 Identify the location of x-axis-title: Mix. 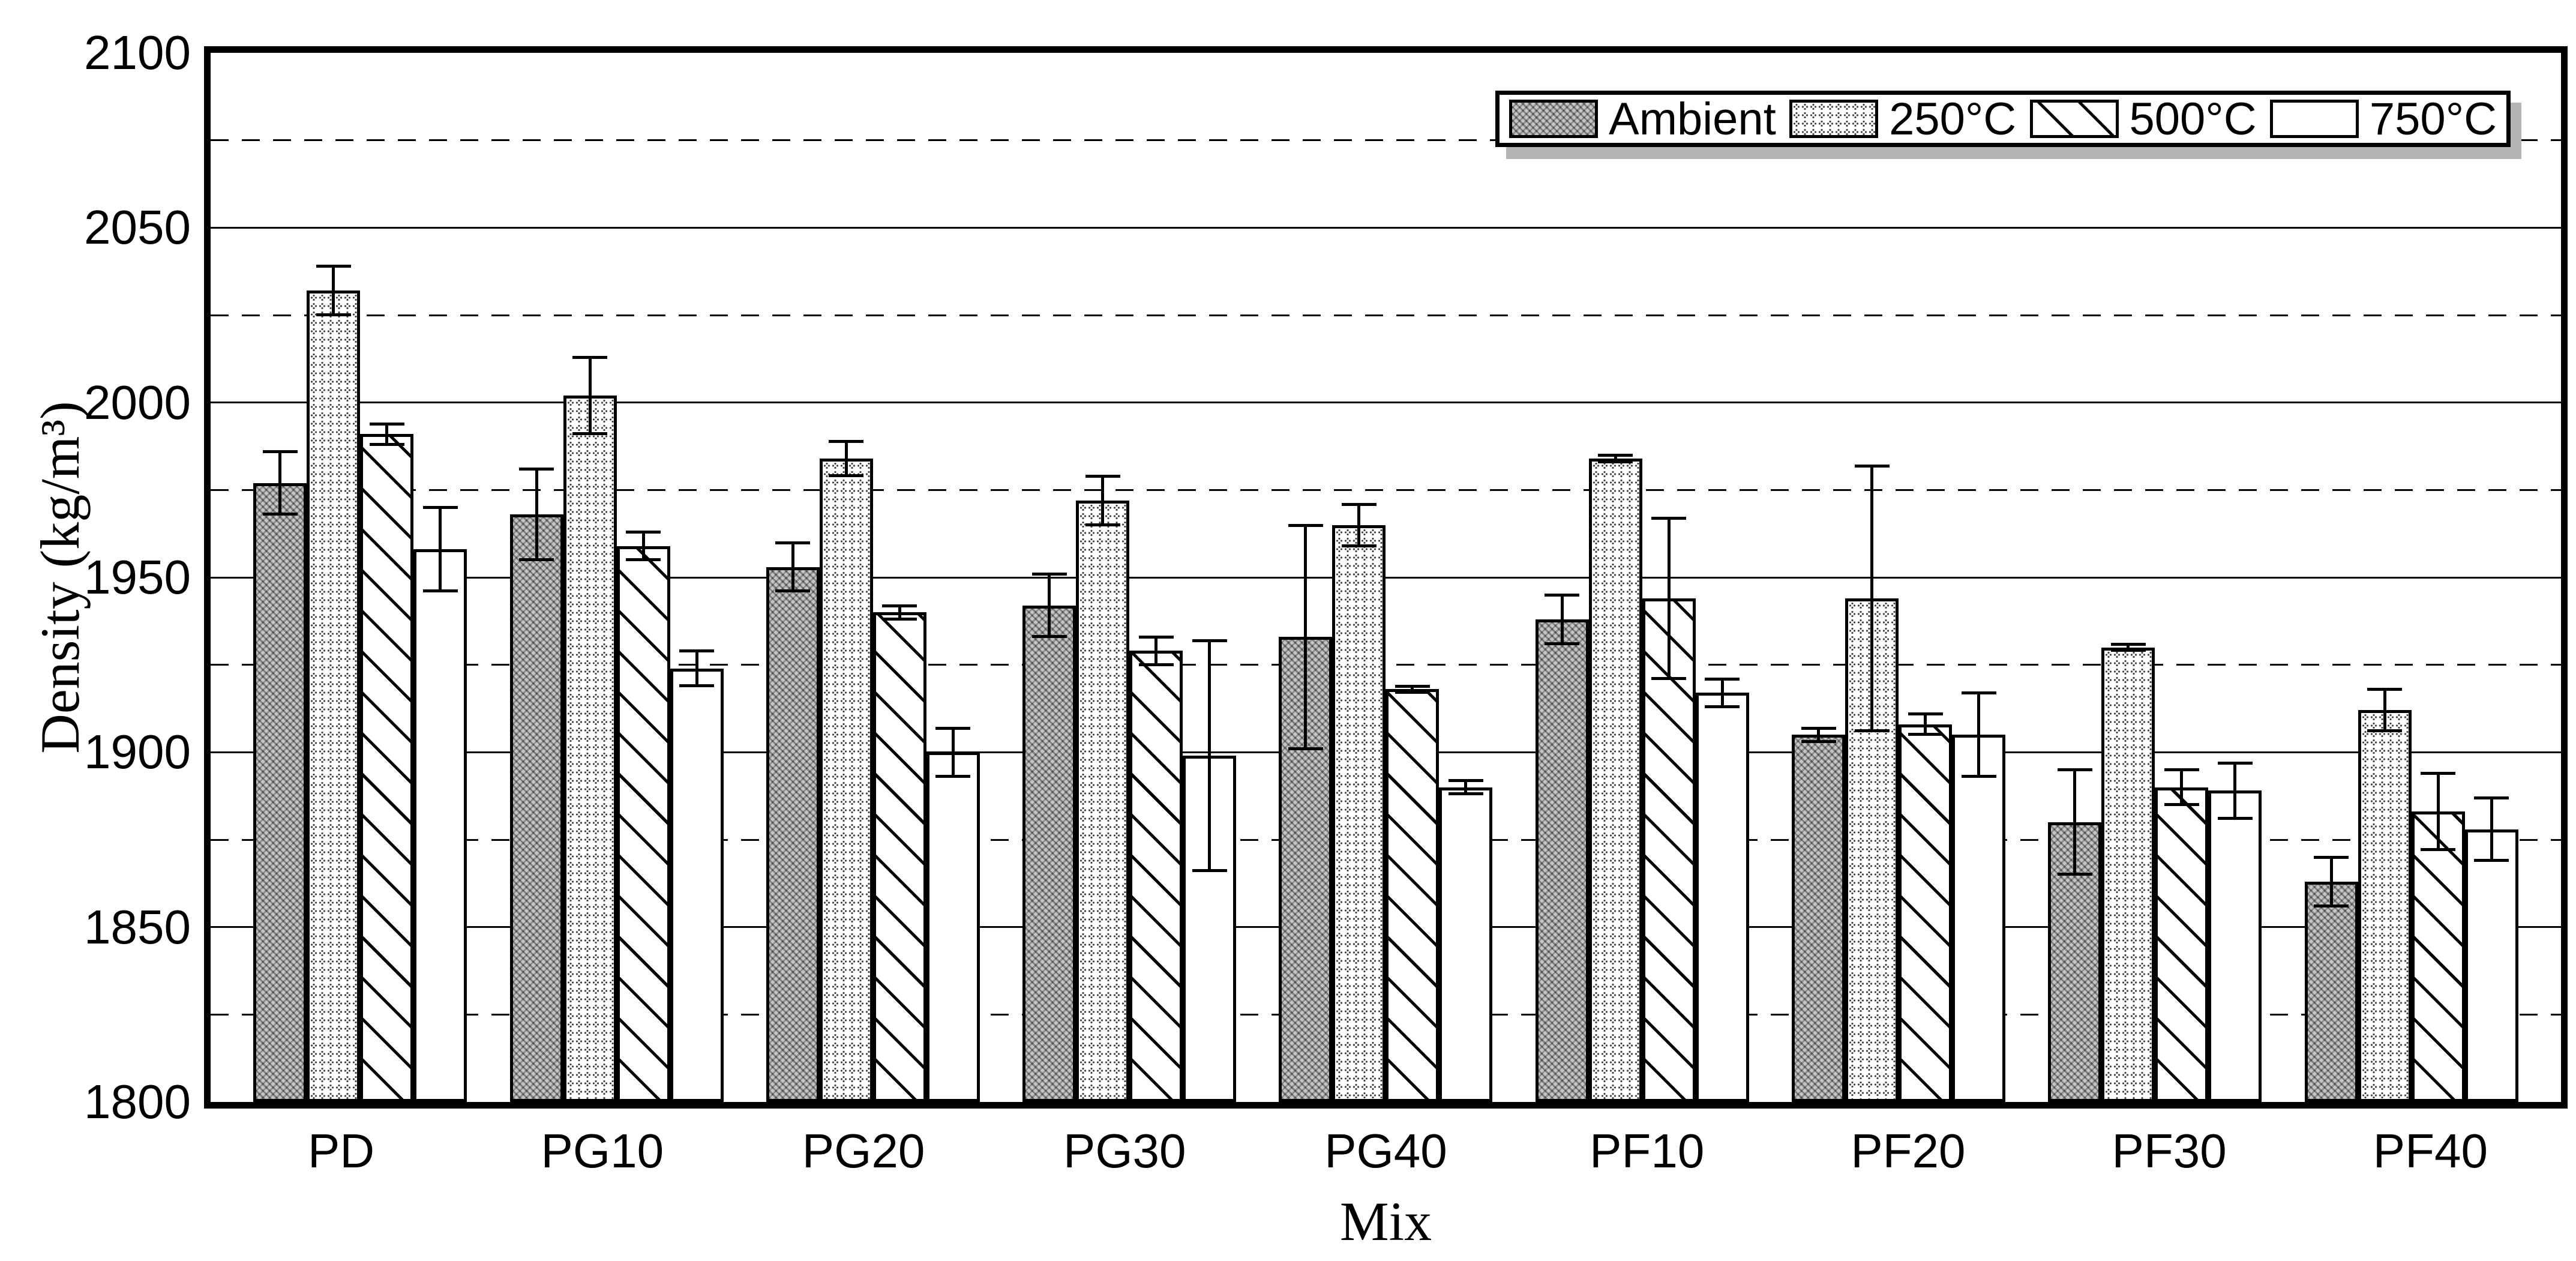
(1385, 1221).